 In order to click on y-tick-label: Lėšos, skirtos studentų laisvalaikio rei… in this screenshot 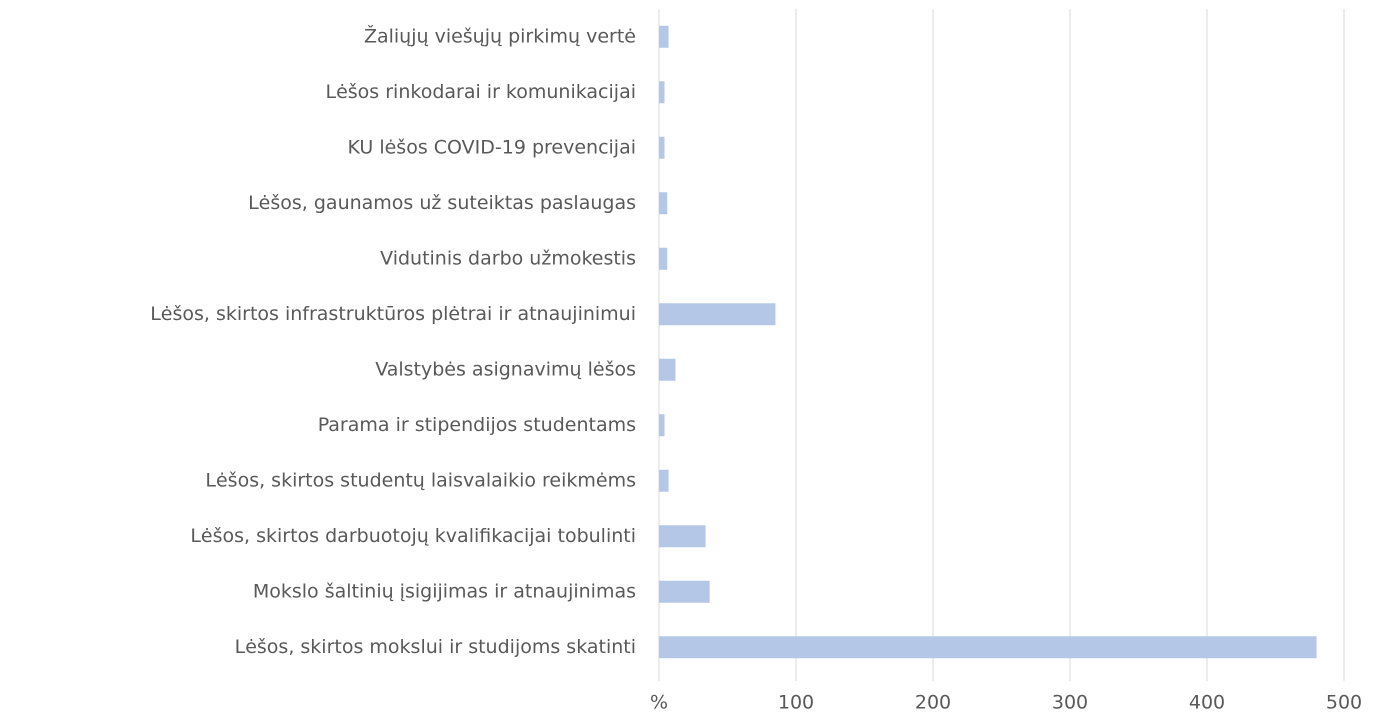, I will do `click(420, 480)`.